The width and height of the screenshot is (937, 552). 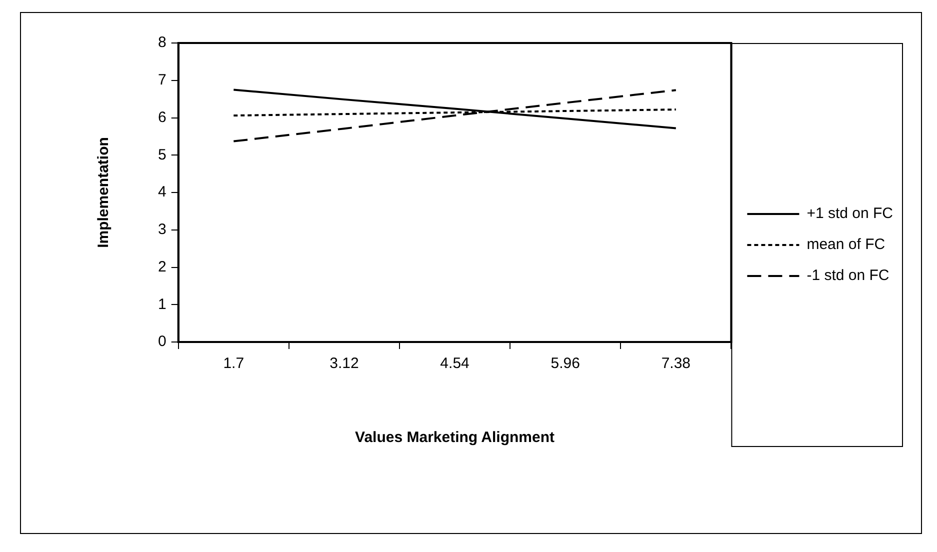 I want to click on y-tick-label: 7, so click(x=162, y=80).